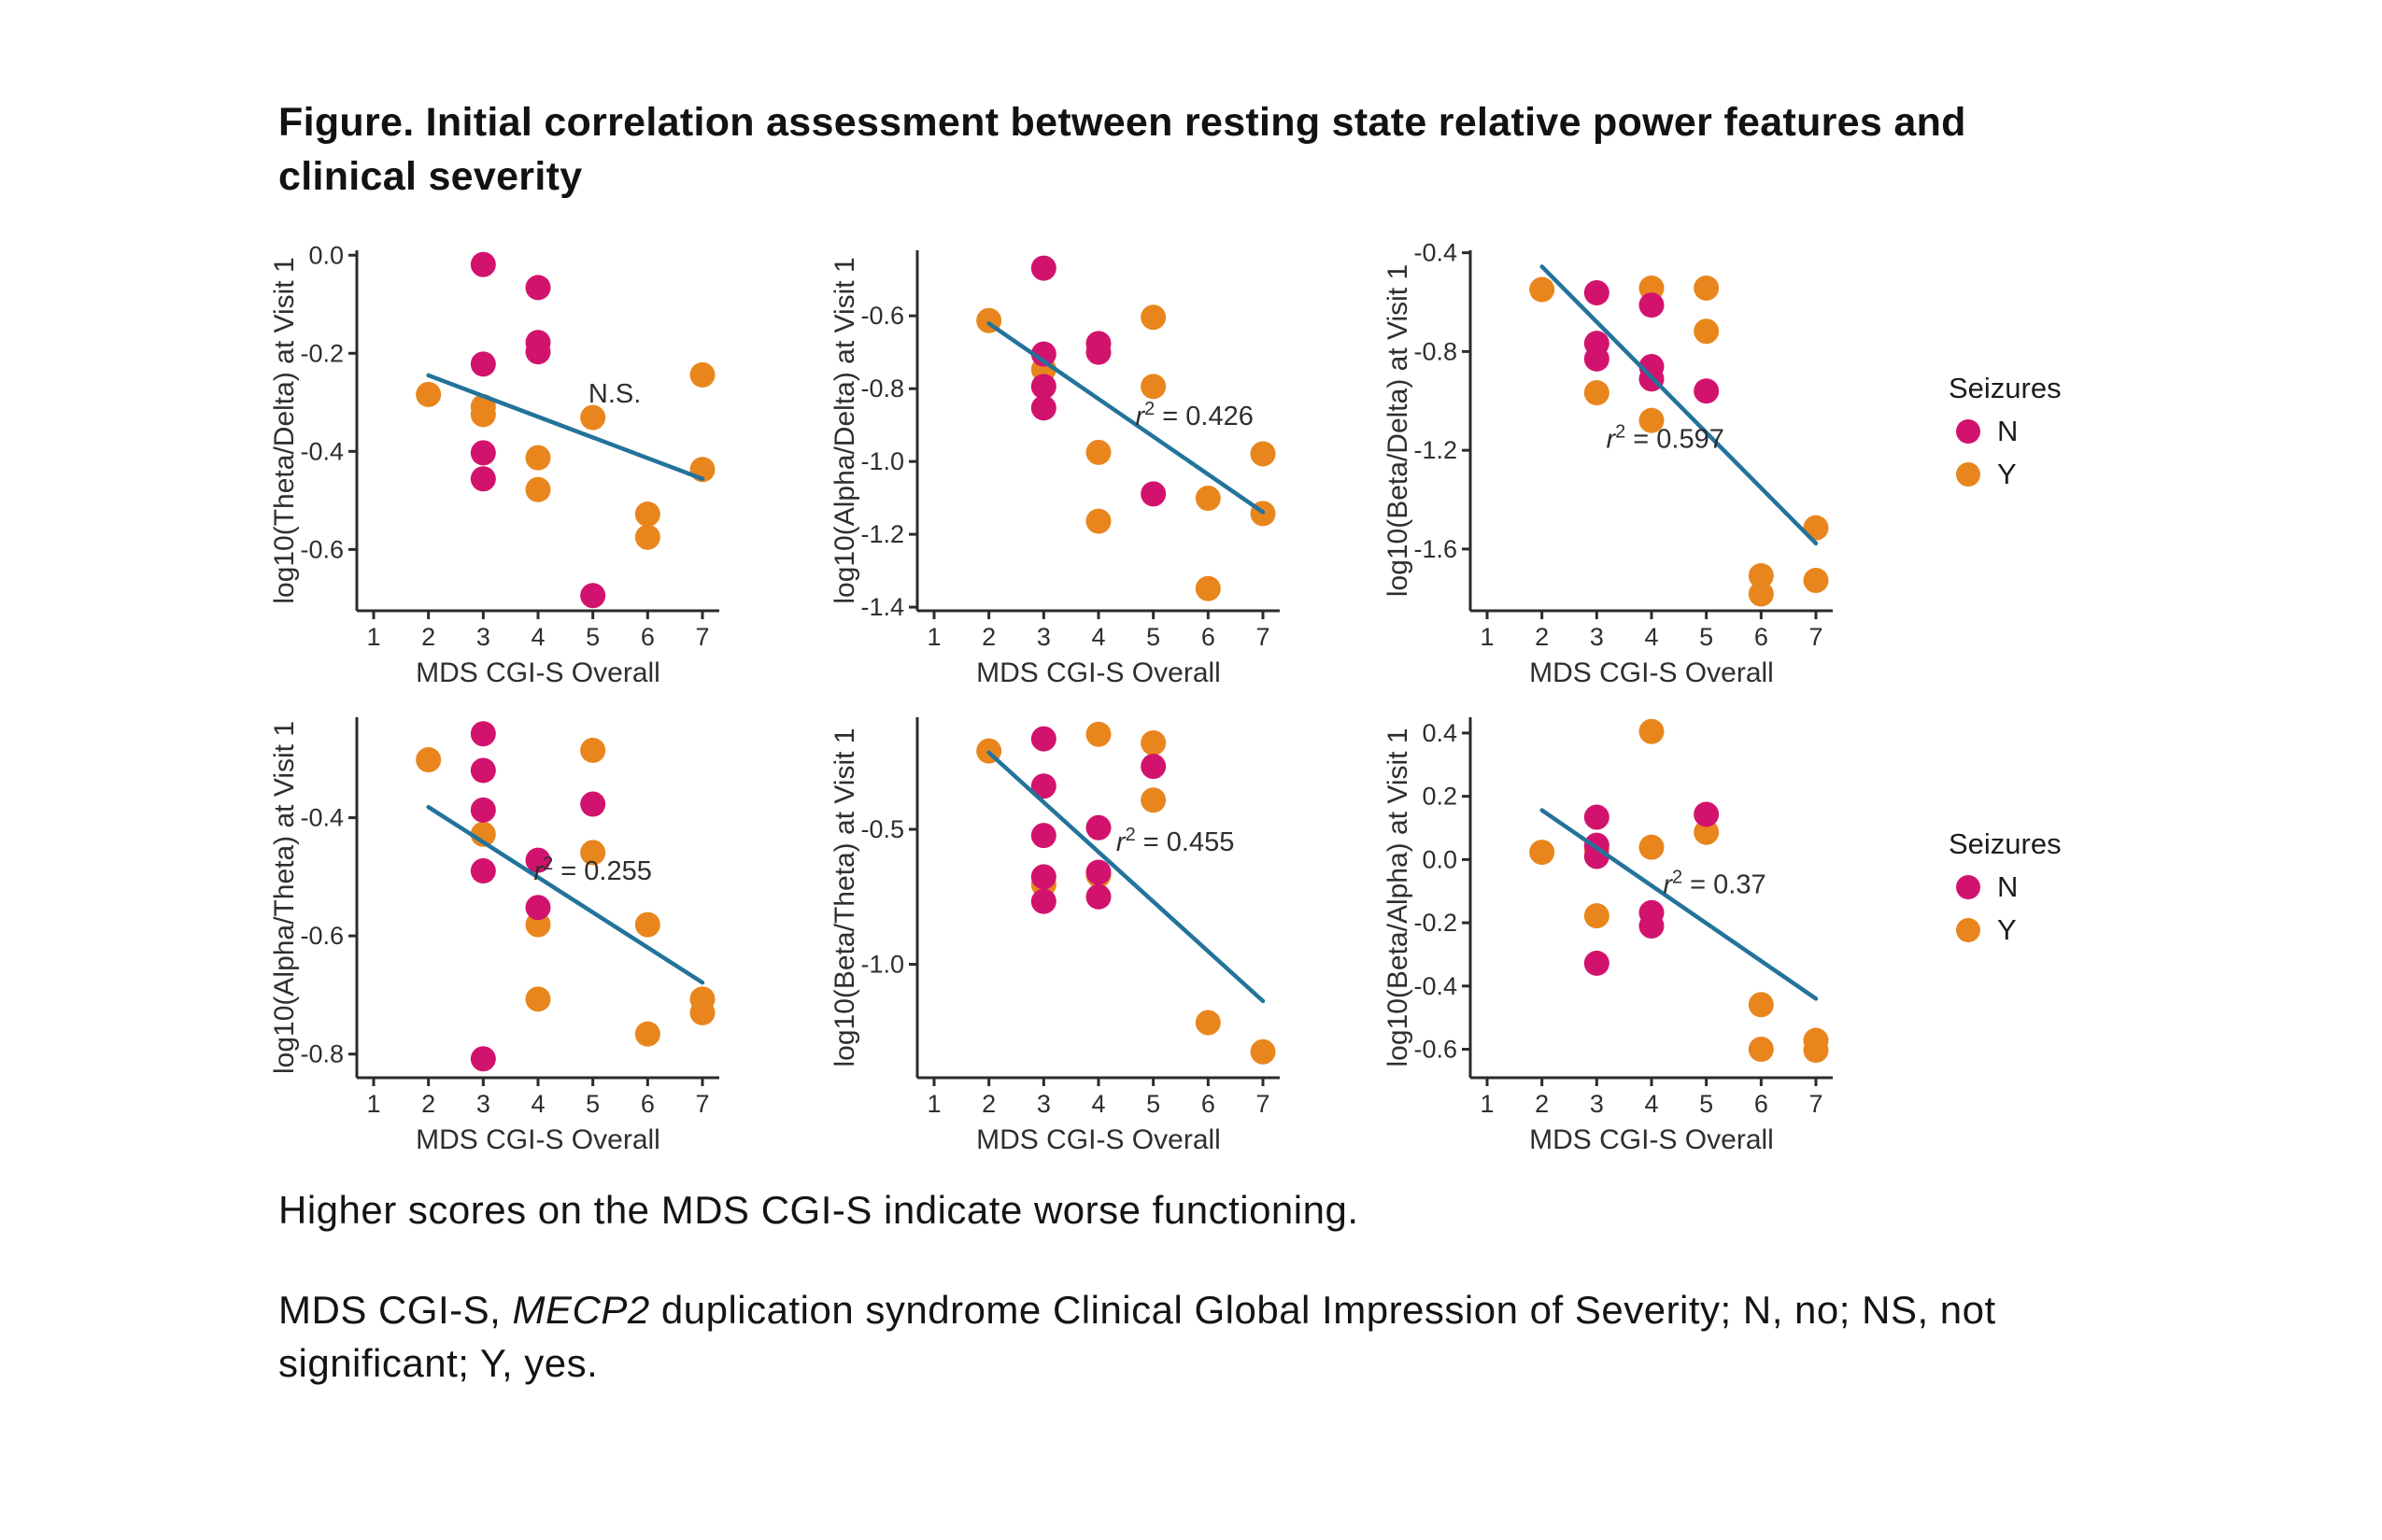 Image resolution: width=2382 pixels, height=1540 pixels. I want to click on annotation: N.S., so click(614, 394).